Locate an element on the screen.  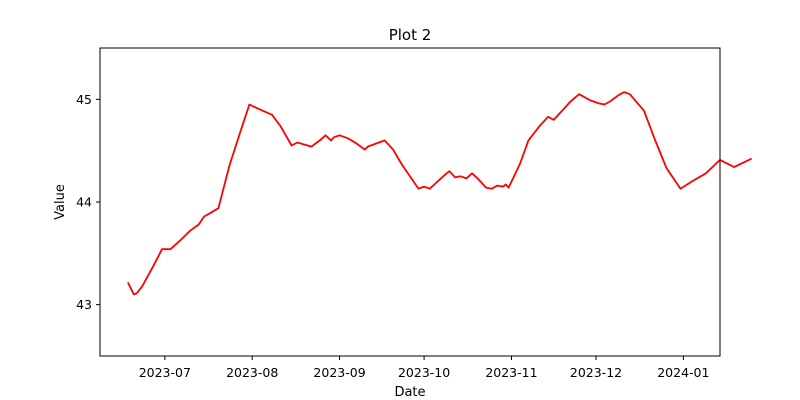
x-tick-label: 2023-08 is located at coordinates (252, 372).